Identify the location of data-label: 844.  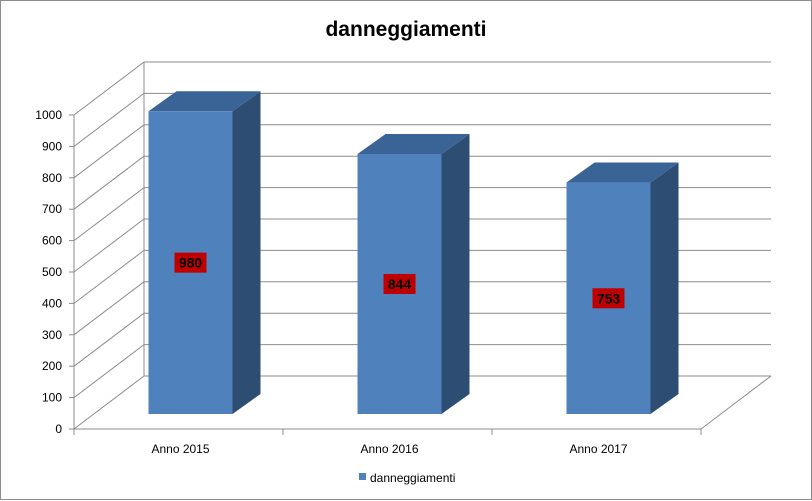
(400, 284).